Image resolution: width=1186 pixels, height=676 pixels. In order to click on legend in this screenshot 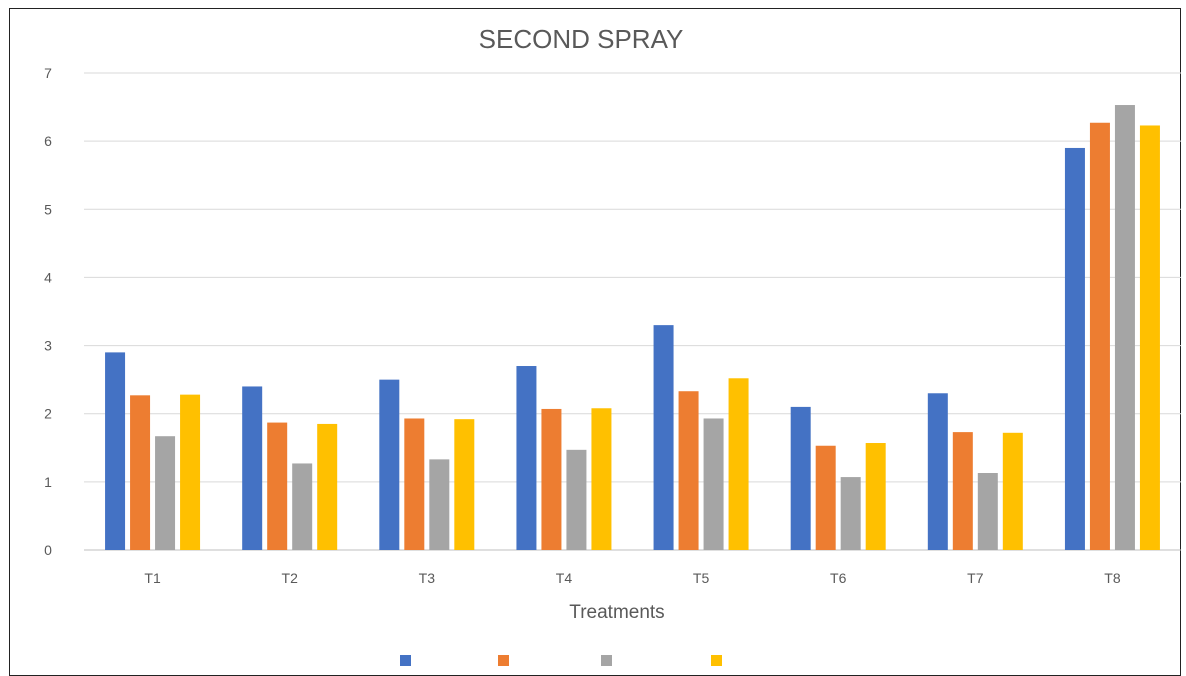, I will do `click(561, 660)`.